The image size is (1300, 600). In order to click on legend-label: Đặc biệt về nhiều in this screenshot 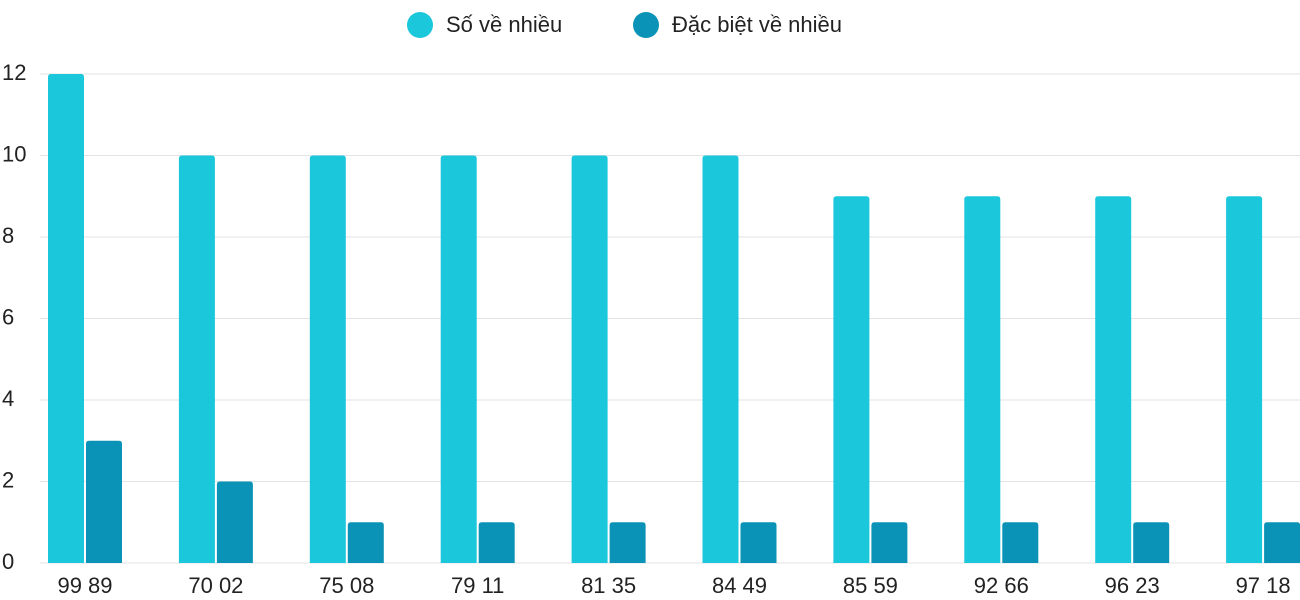, I will do `click(757, 24)`.